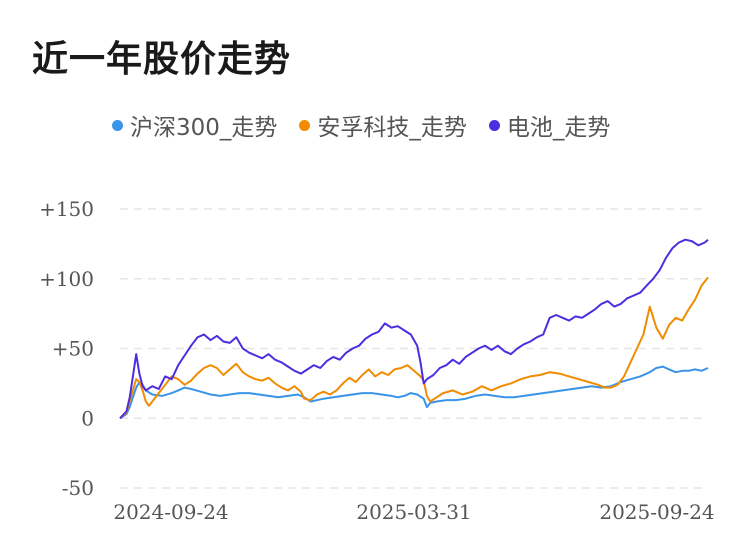 The image size is (750, 558). Describe the element at coordinates (87, 418) in the screenshot. I see `y-tick-label: 0` at that location.